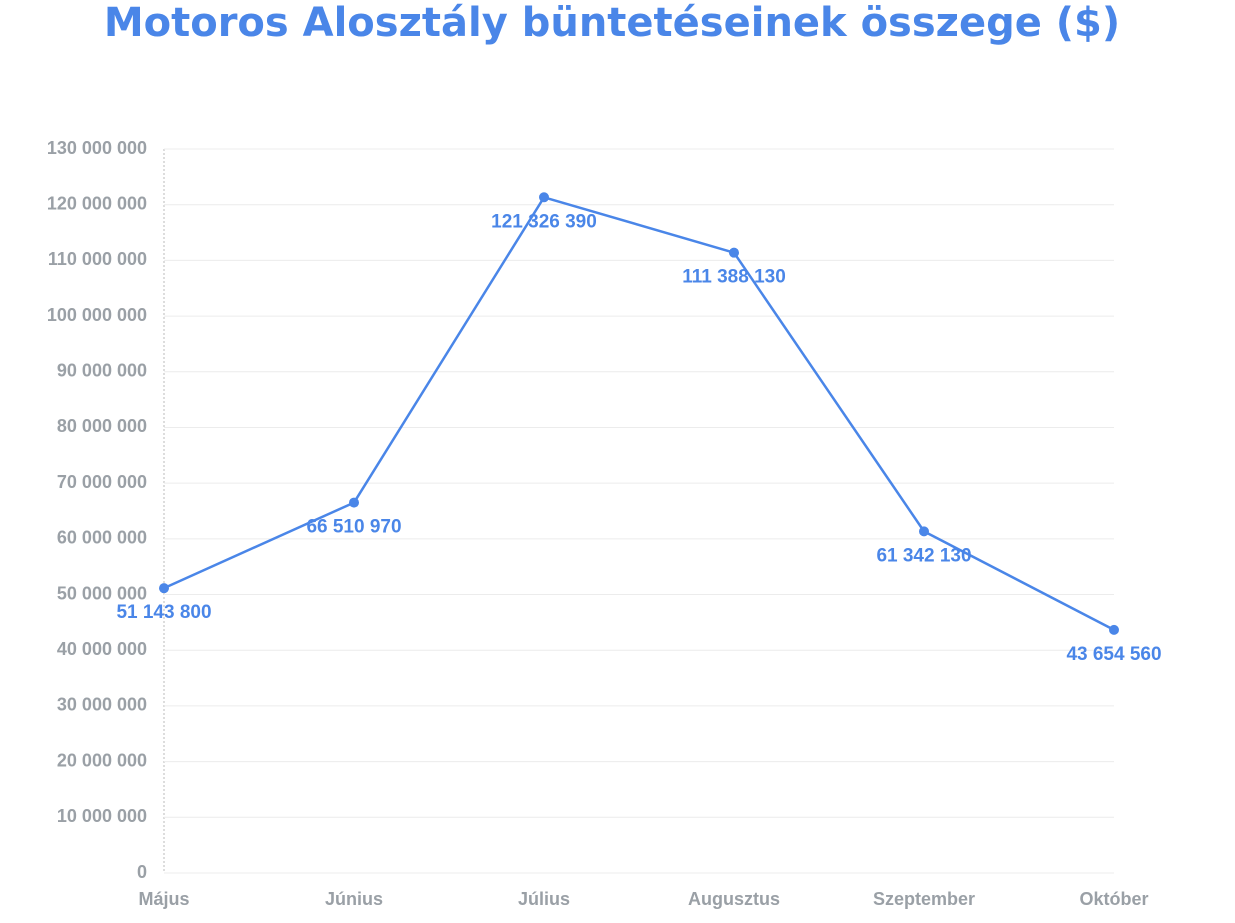  What do you see at coordinates (97, 259) in the screenshot?
I see `y-tick-label: 110 000 000` at bounding box center [97, 259].